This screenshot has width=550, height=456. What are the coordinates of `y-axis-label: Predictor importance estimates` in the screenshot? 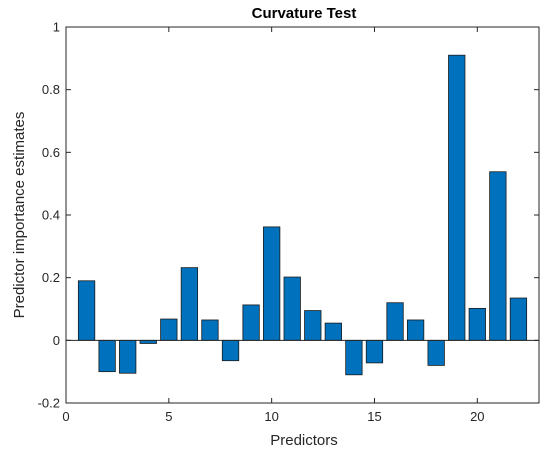 It's located at (19, 215).